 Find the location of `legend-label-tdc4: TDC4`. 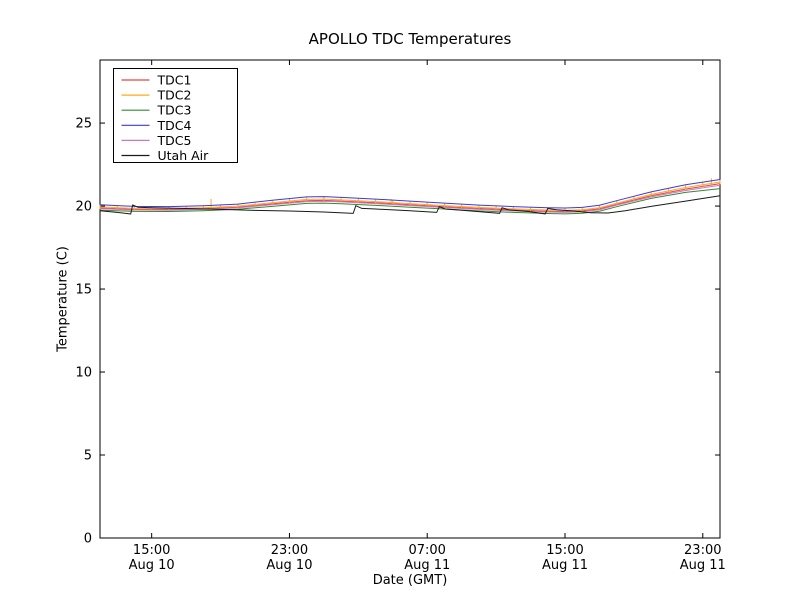

legend-label-tdc4: TDC4 is located at coordinates (174, 125).